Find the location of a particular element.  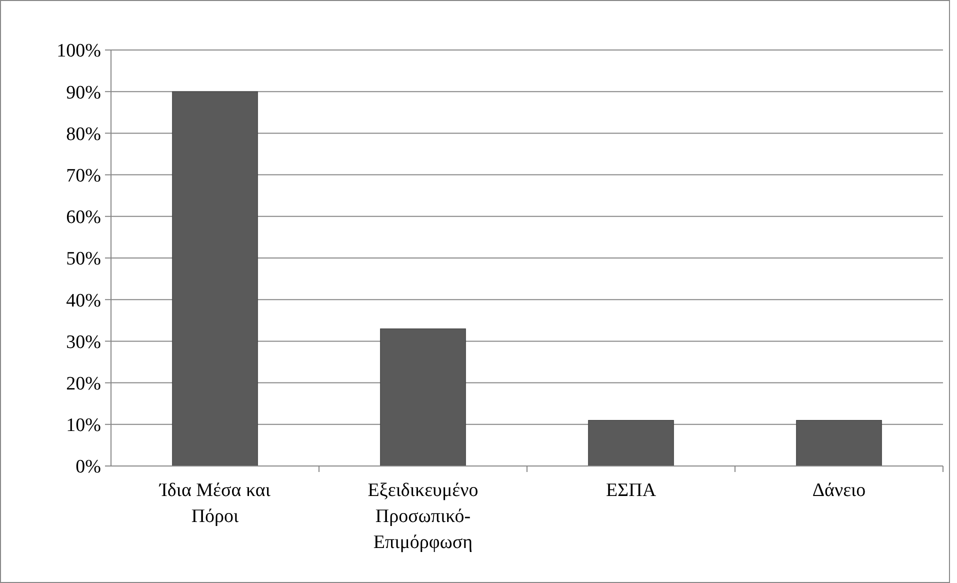

y-tick-label: 90% is located at coordinates (84, 93).